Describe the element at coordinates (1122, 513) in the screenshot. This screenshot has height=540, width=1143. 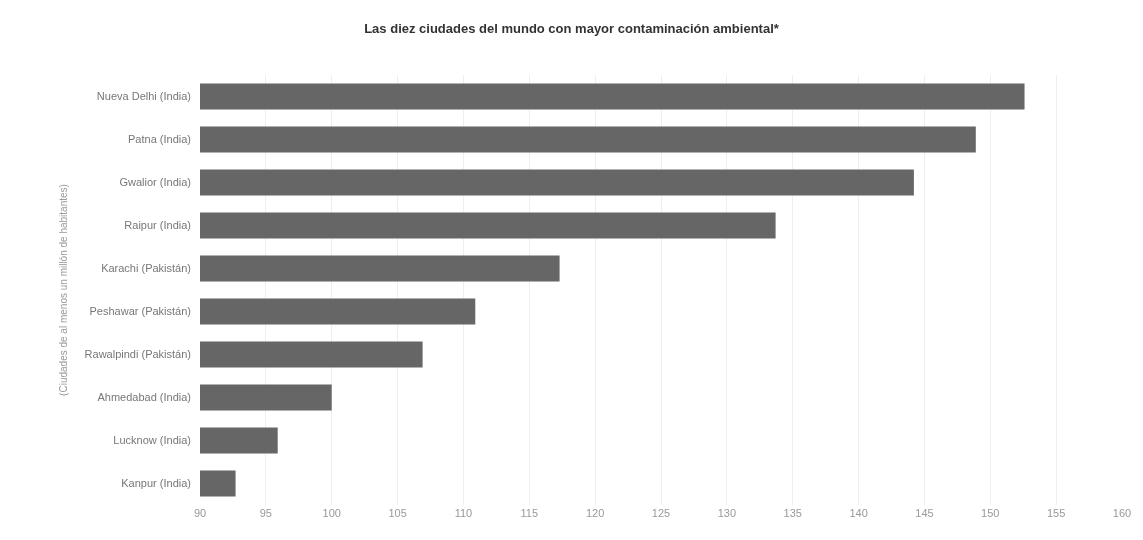
I see `x-tick-label: 160` at that location.